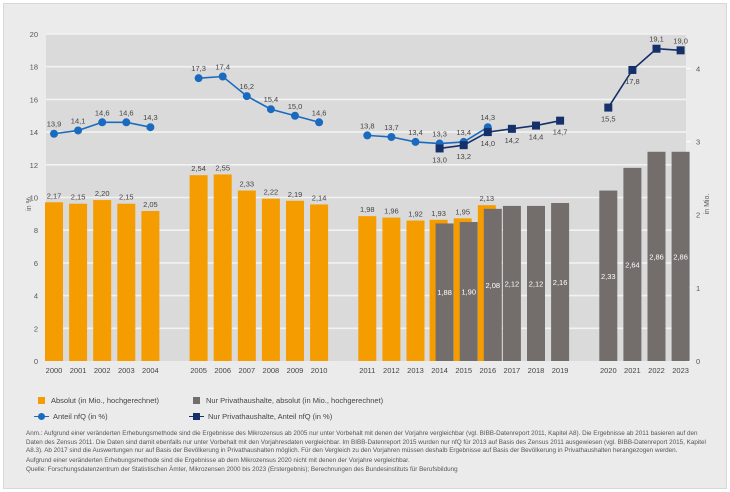 This screenshot has height=492, width=730. Describe the element at coordinates (41, 416) in the screenshot. I see `legend-circle-line-icon` at that location.